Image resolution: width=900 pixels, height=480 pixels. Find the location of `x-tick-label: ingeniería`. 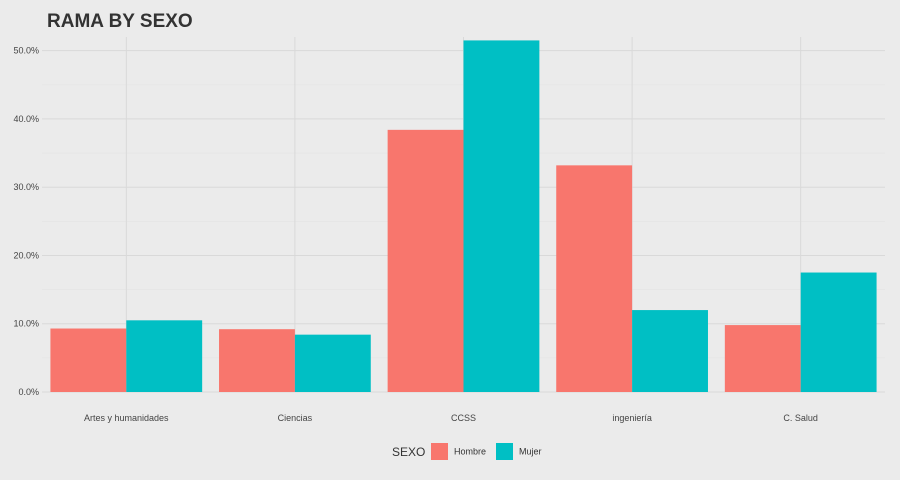

x-tick-label: ingeniería is located at coordinates (632, 418).